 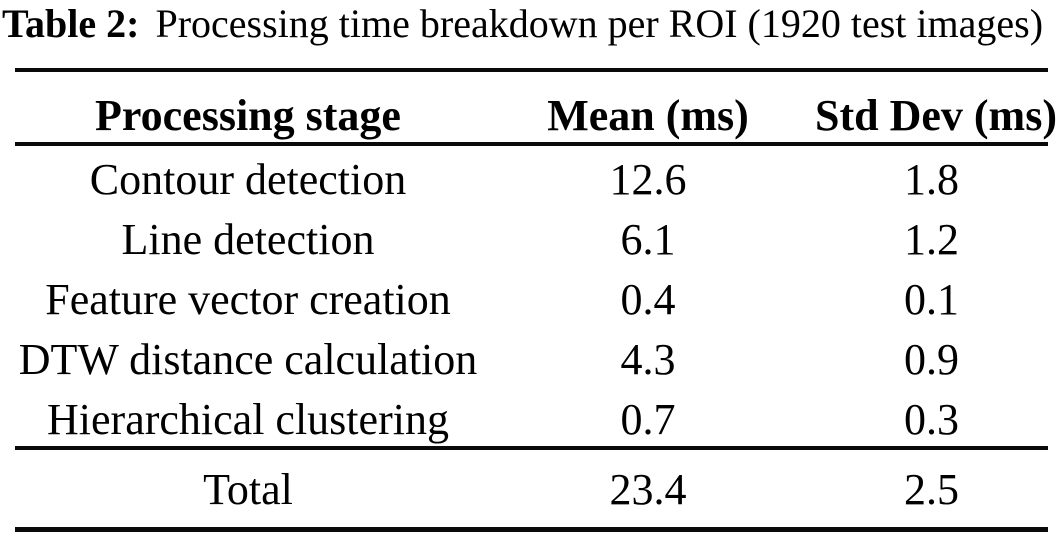 What do you see at coordinates (648, 115) in the screenshot?
I see `column-header-mean-ms: Mean (ms)` at bounding box center [648, 115].